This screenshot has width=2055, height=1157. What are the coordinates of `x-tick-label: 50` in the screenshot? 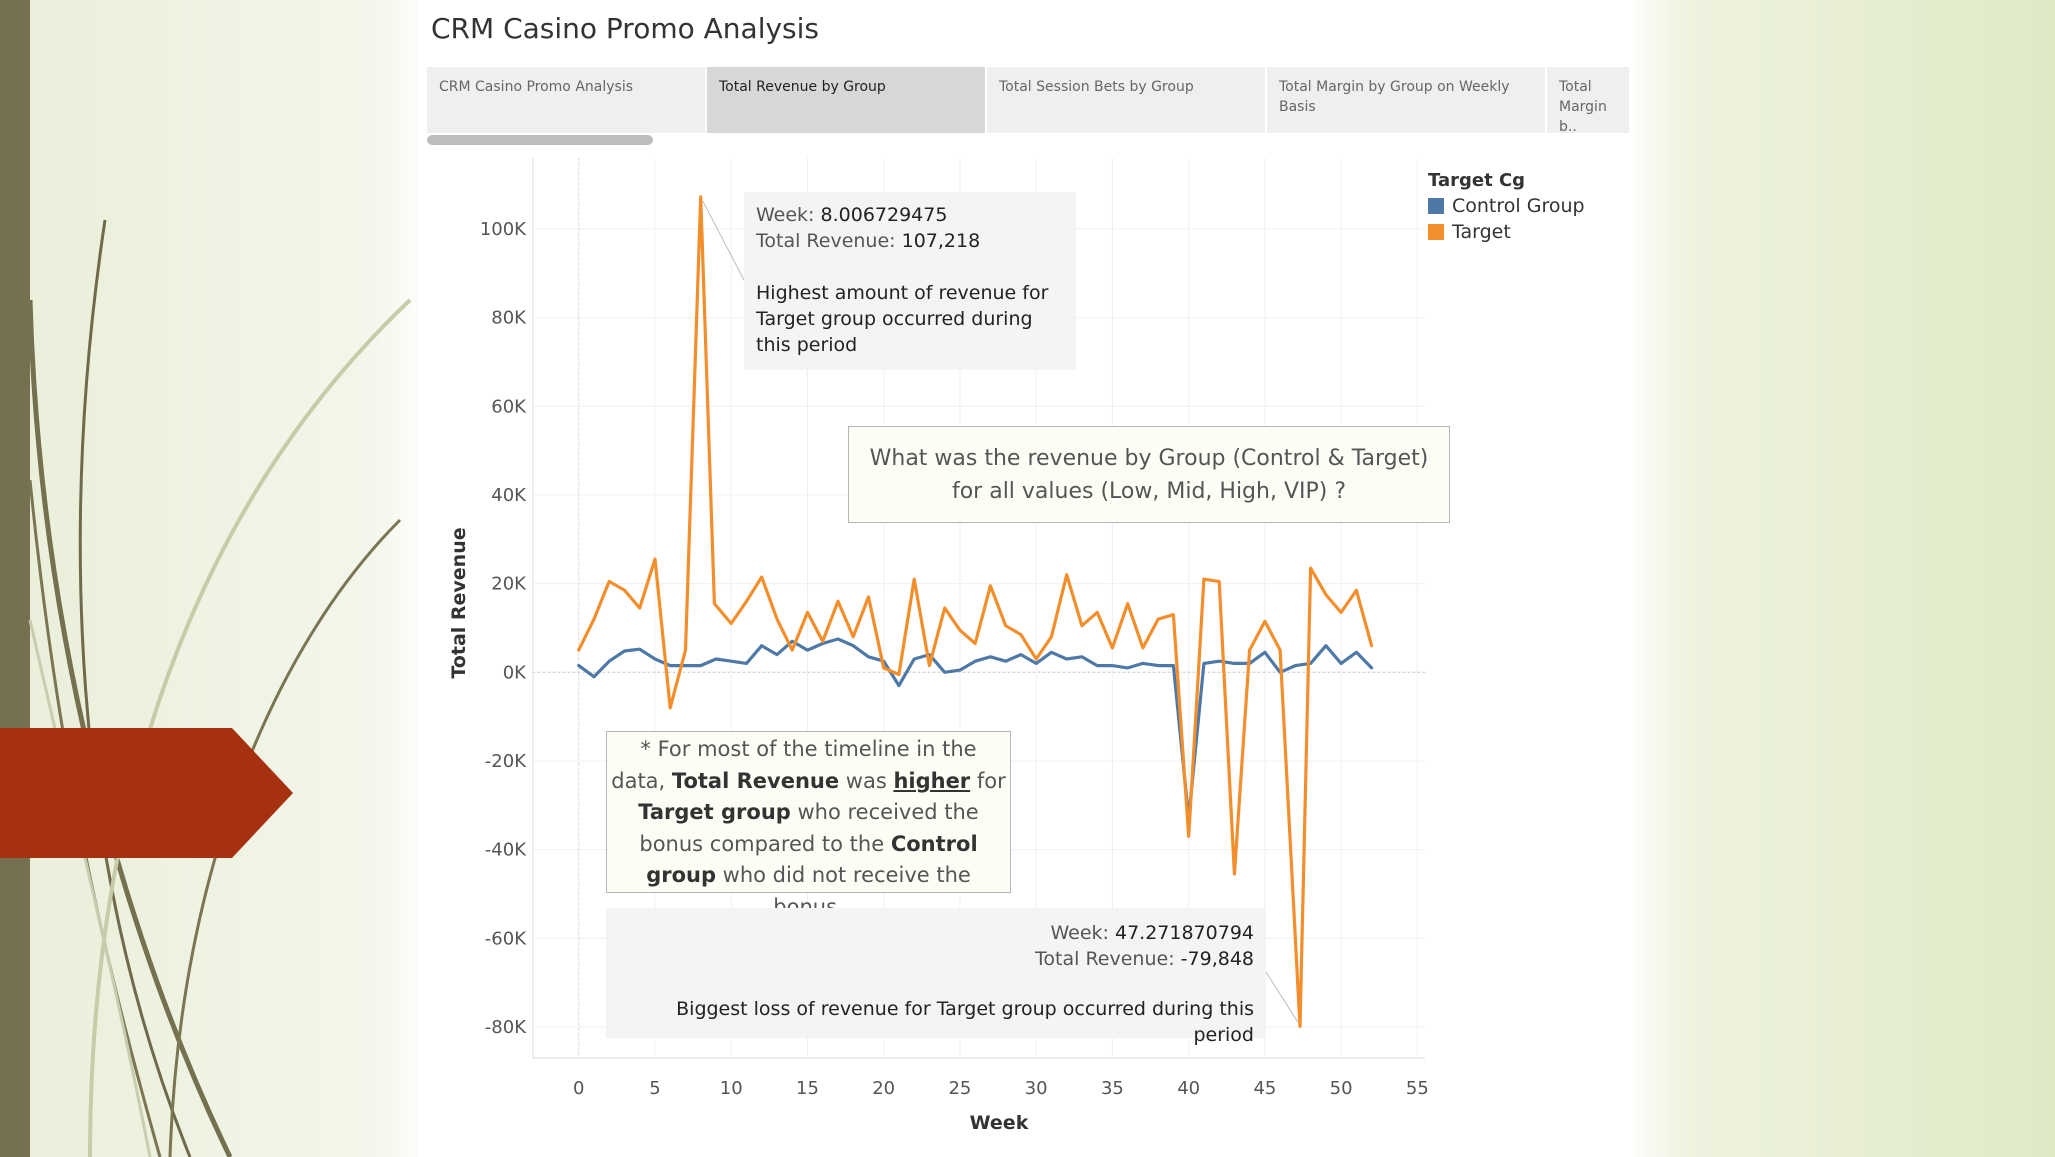 It's located at (1341, 1088).